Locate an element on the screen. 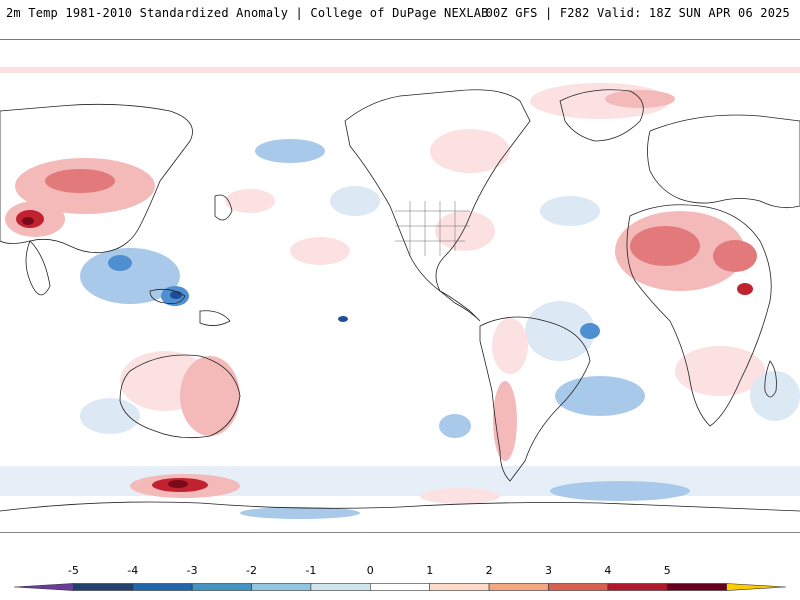  colorbar-tick-label: -5 is located at coordinates (73, 570).